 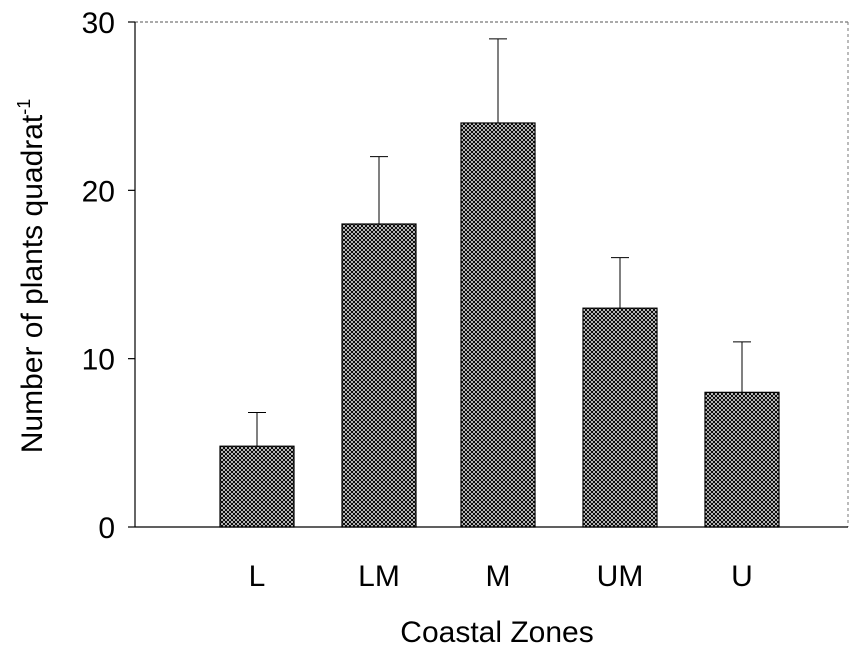 I want to click on y-ticks-group: 0 10 20 30, so click(x=108, y=276).